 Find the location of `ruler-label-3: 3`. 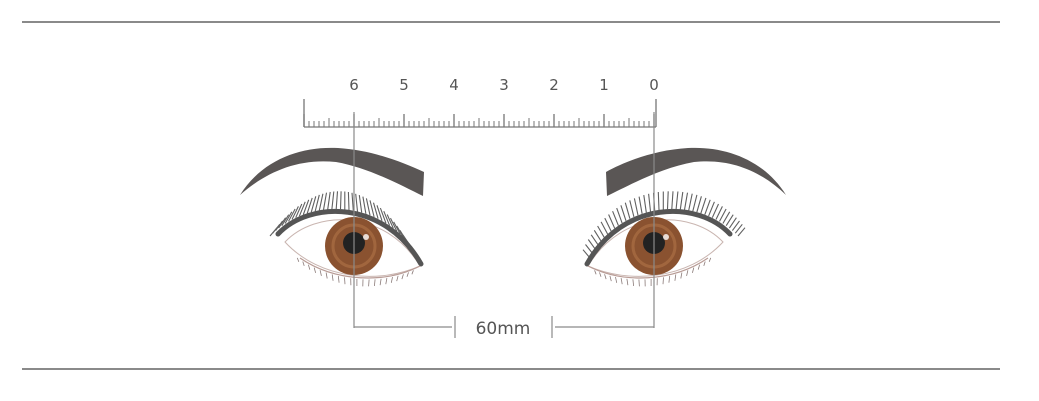

ruler-label-3: 3 is located at coordinates (504, 85).